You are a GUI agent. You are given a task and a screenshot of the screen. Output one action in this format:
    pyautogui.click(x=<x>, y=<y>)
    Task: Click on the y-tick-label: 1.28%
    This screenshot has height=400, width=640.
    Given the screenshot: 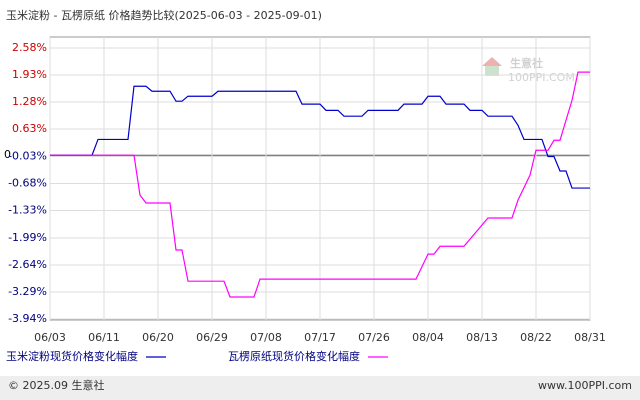 What is the action you would take?
    pyautogui.click(x=29, y=101)
    